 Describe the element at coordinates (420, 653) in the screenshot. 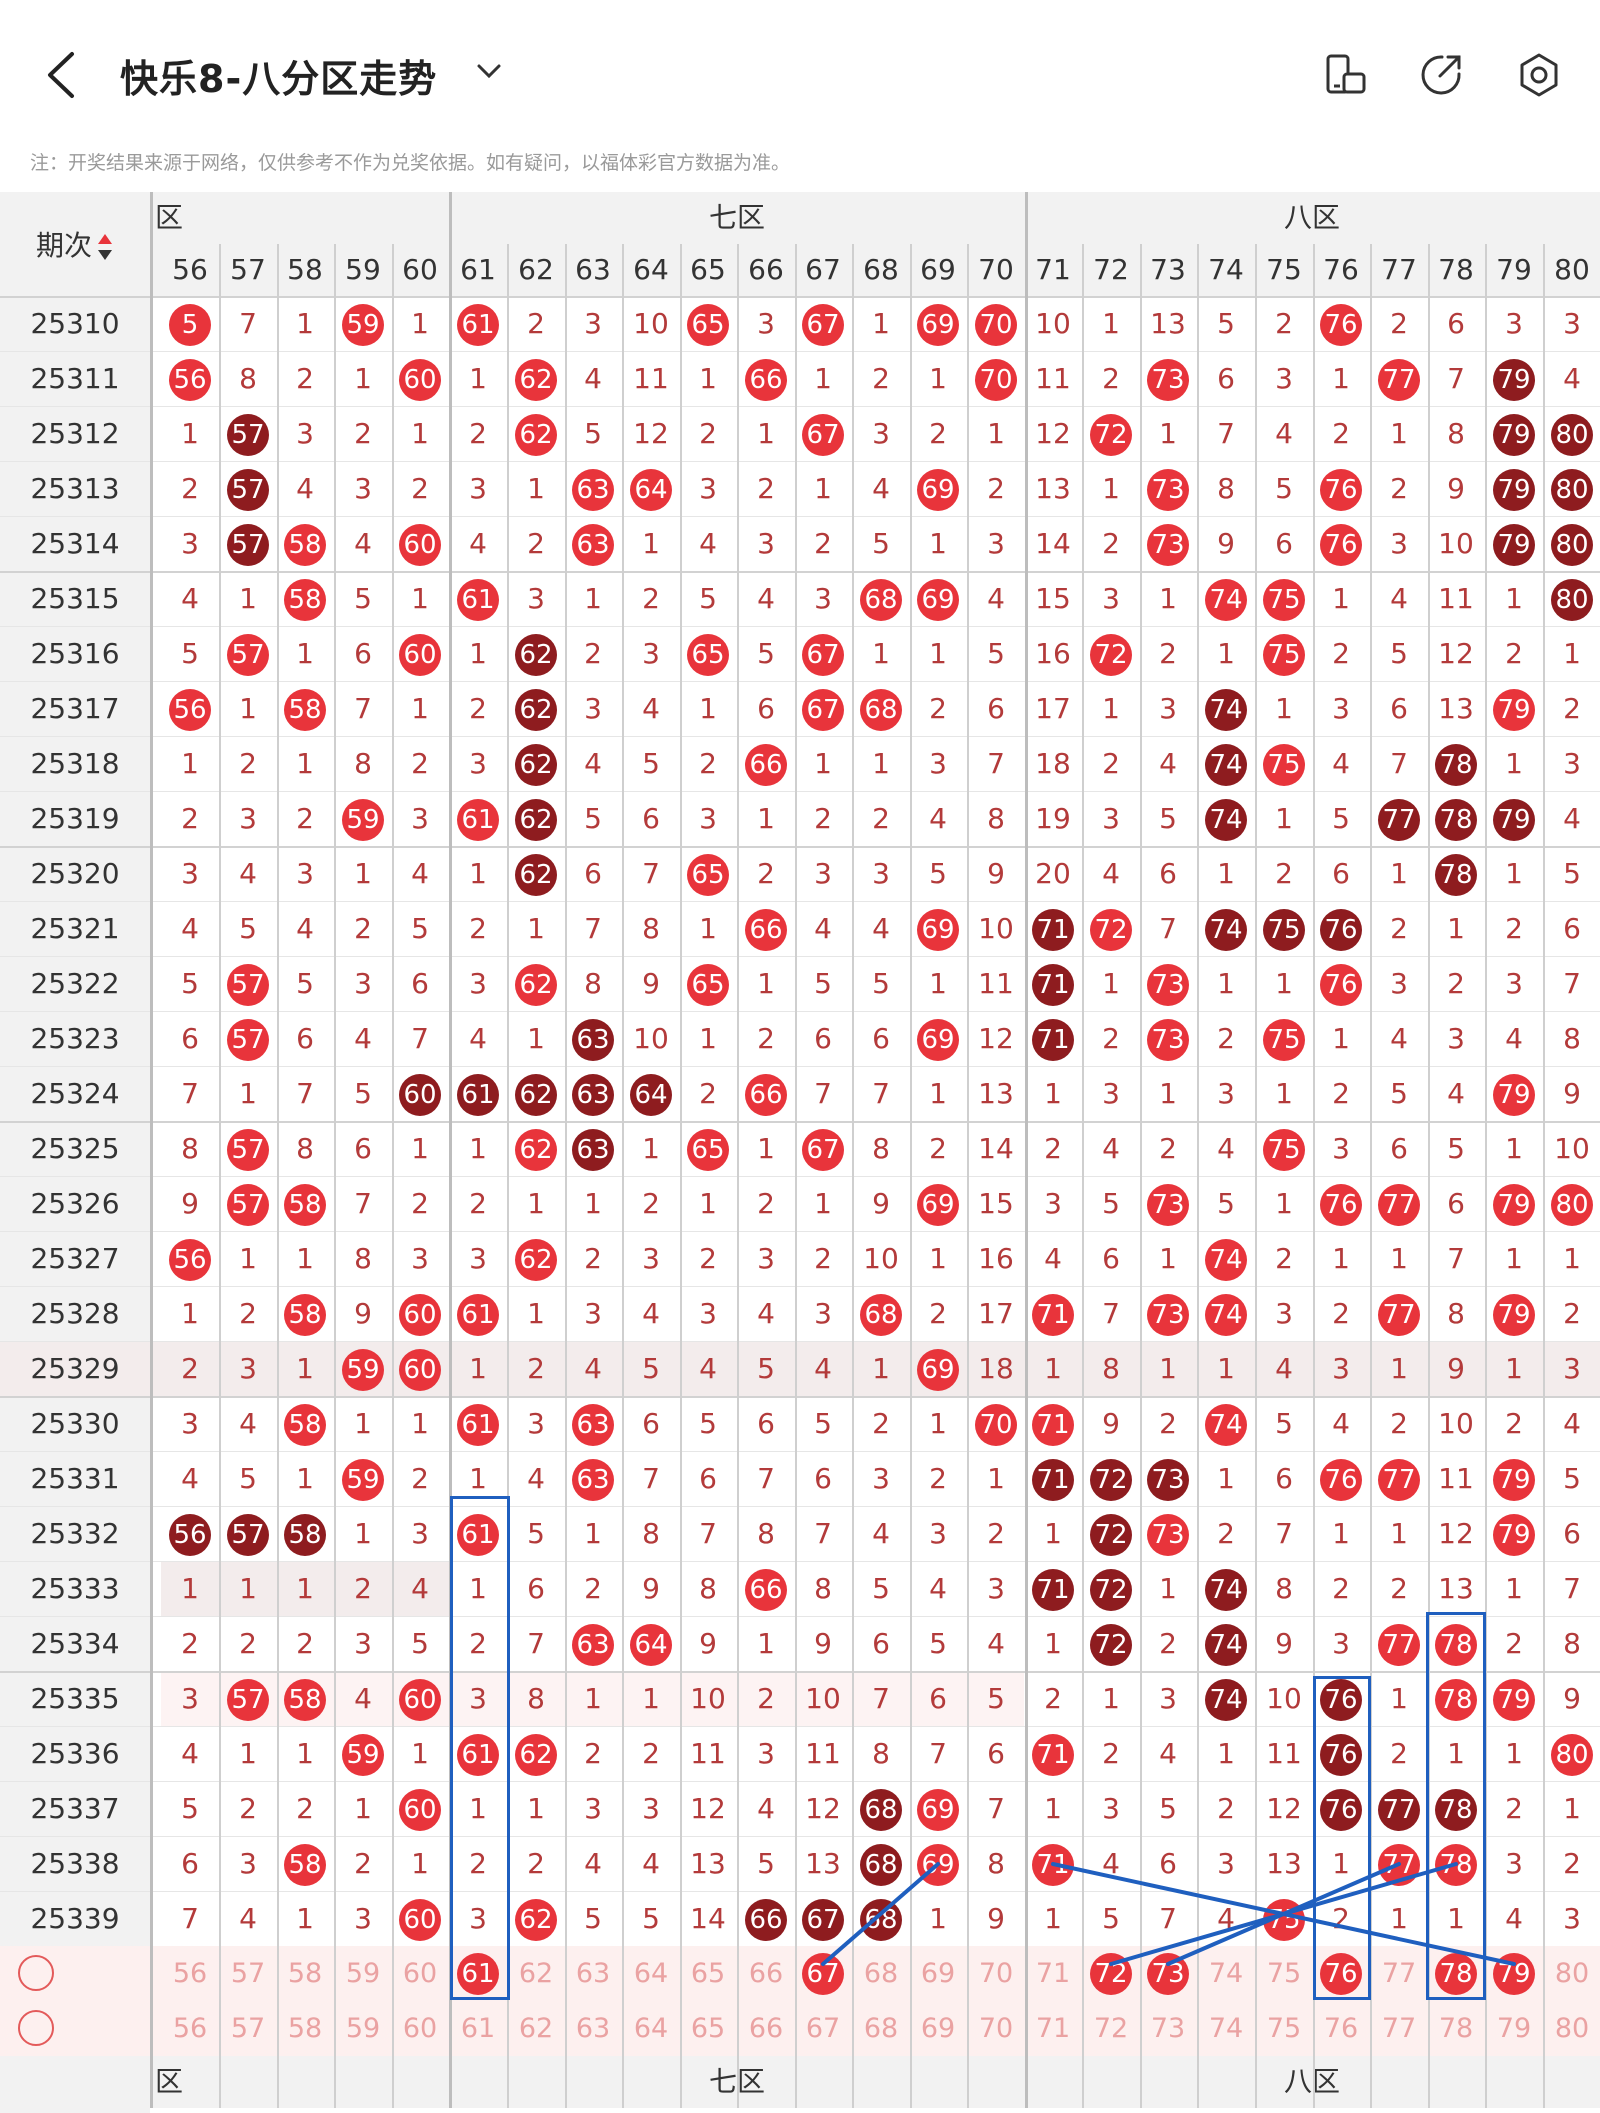

I see `table-cell: 60` at that location.